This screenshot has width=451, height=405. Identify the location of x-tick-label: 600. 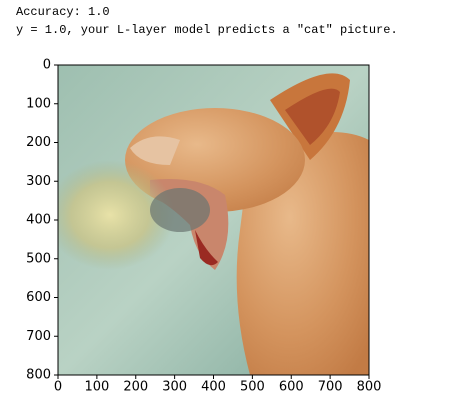
(291, 387).